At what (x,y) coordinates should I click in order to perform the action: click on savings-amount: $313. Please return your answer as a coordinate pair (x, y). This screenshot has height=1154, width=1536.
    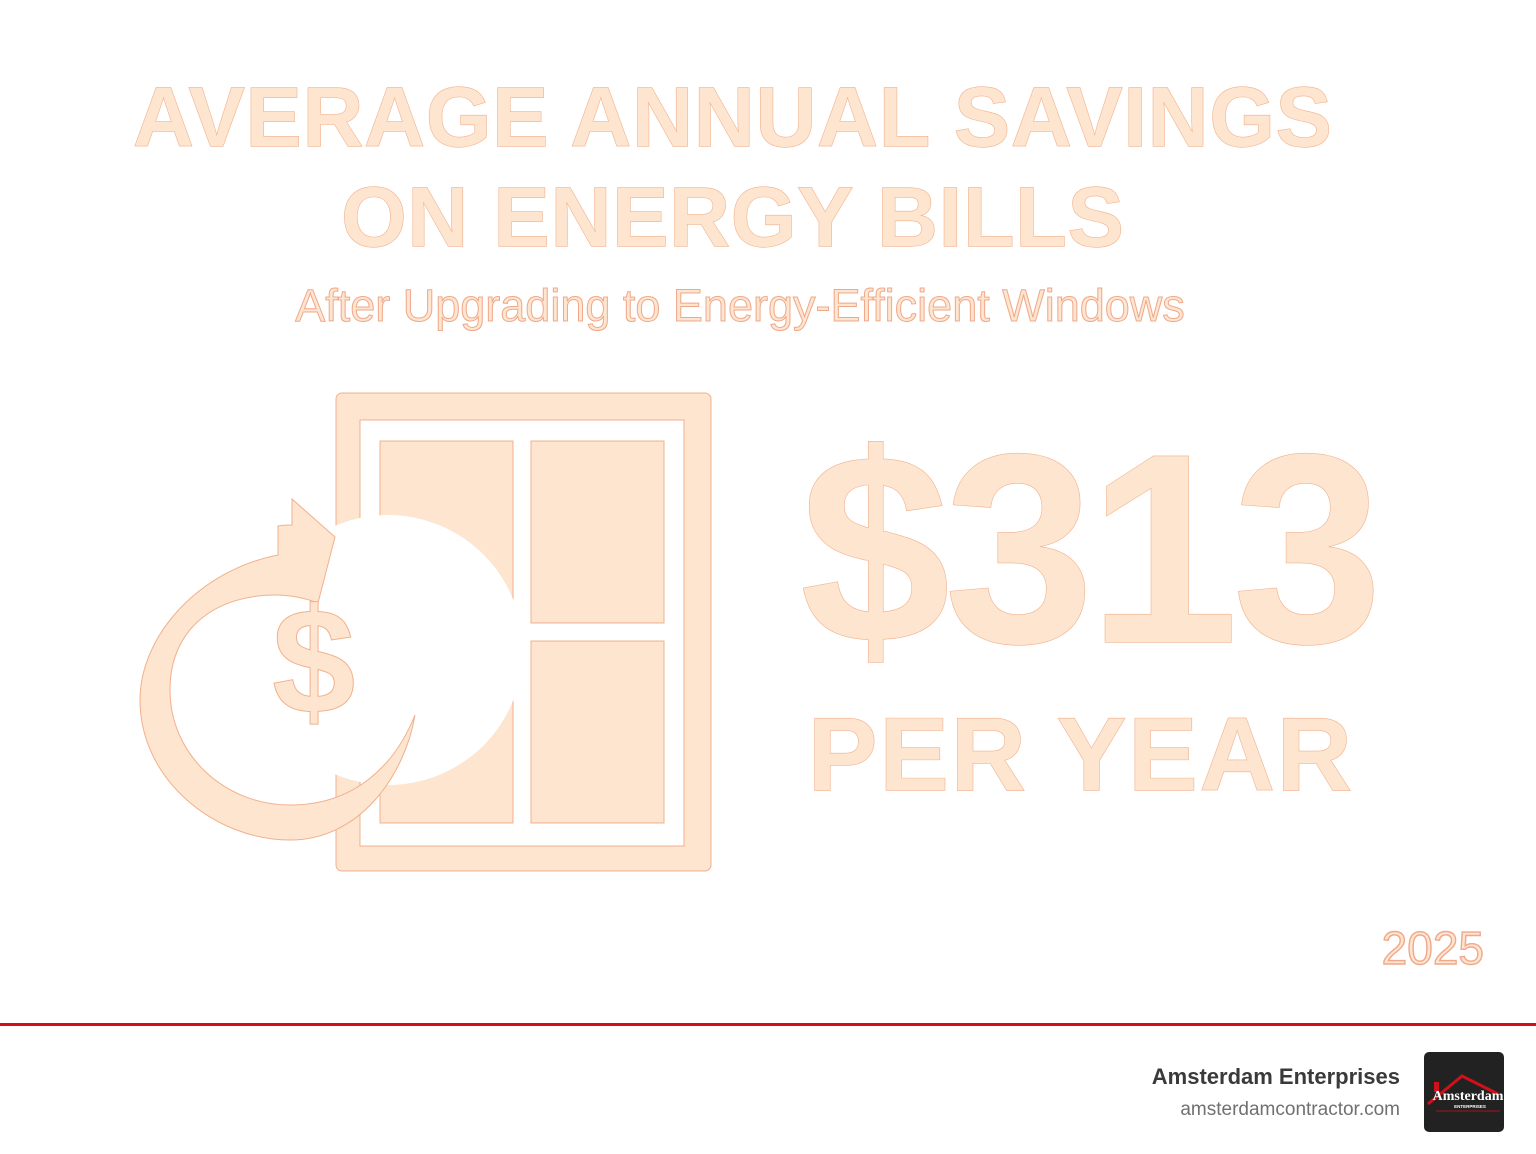
    Looking at the image, I should click on (1091, 549).